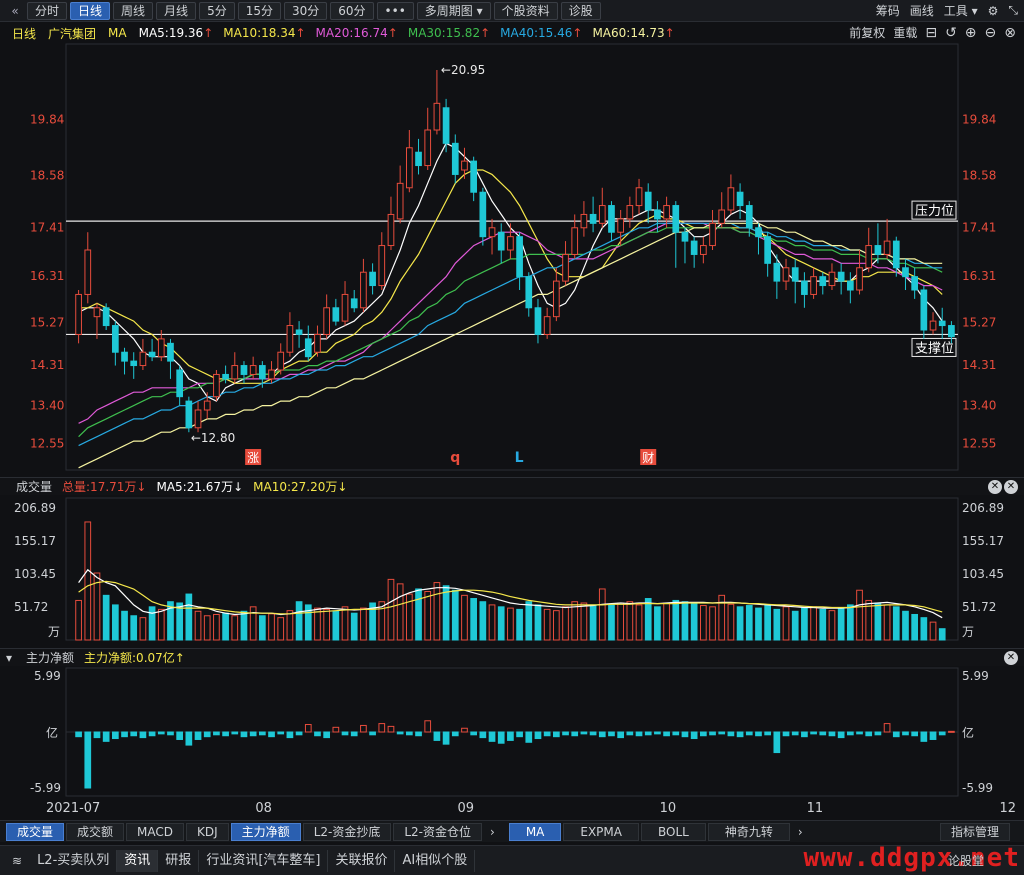  I want to click on indicator-tab-2: MACD, so click(155, 831).